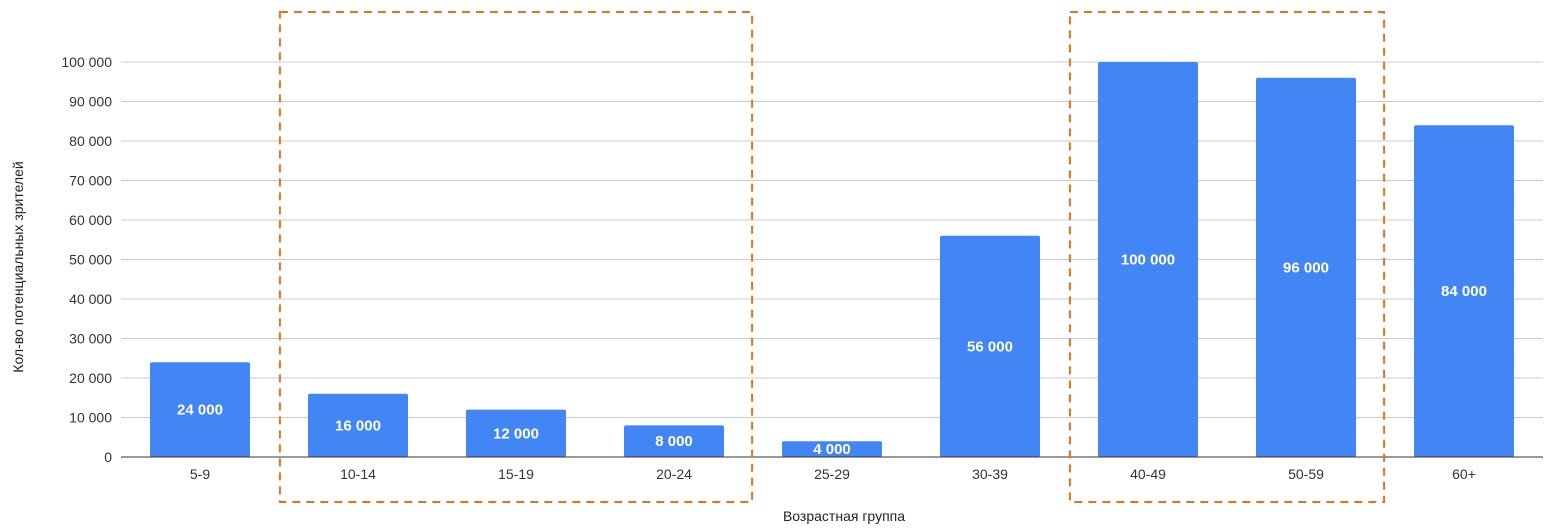  What do you see at coordinates (90, 141) in the screenshot?
I see `y-tick-label: 80 000` at bounding box center [90, 141].